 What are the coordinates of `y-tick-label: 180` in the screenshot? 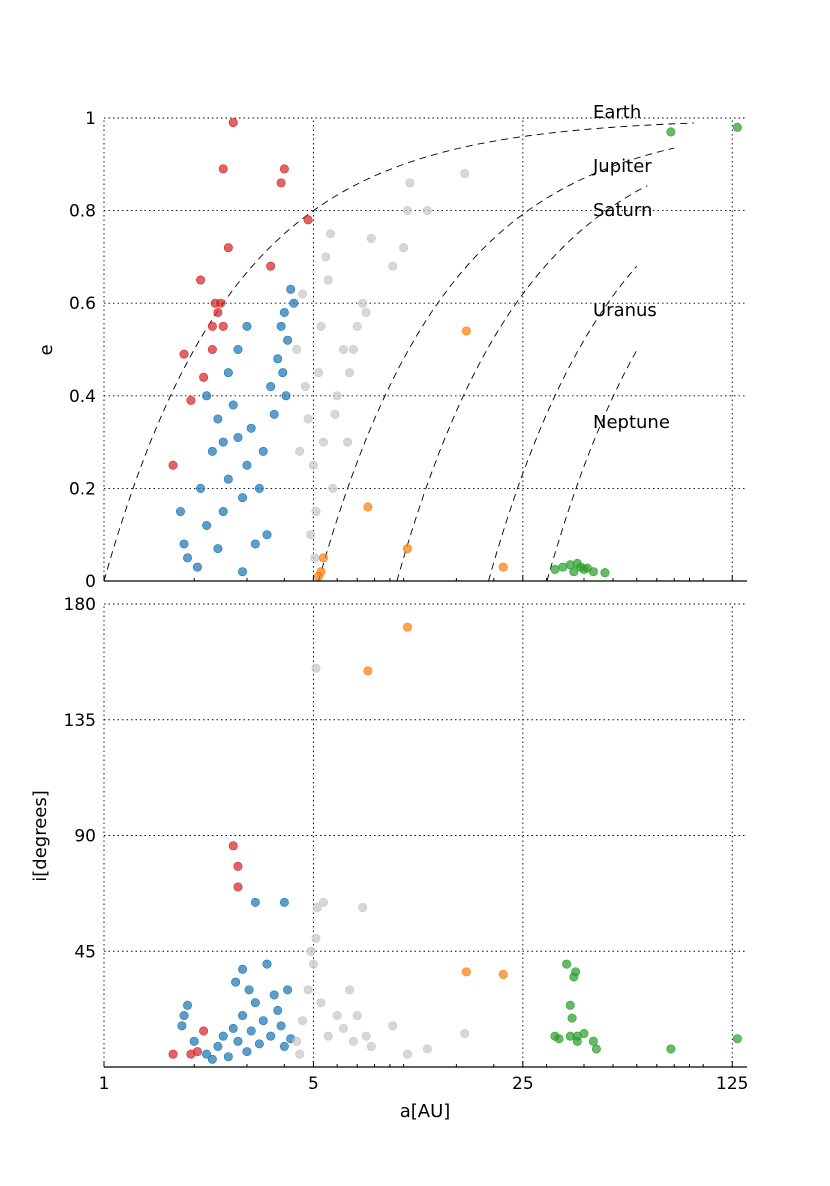 It's located at (80, 605).